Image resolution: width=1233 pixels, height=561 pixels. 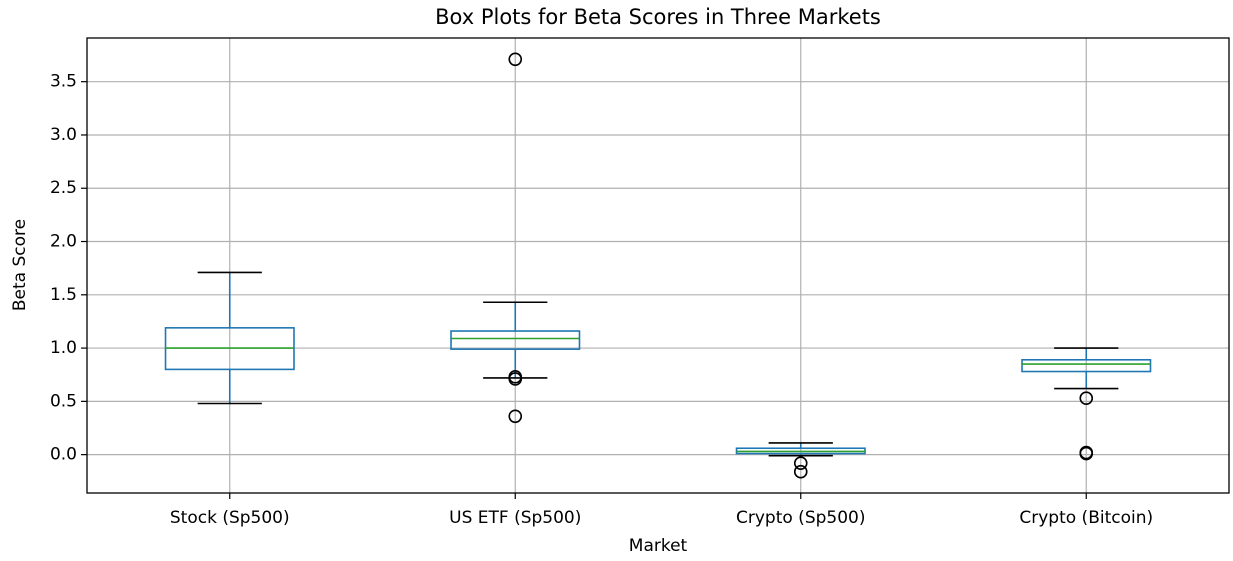 What do you see at coordinates (63, 82) in the screenshot?
I see `y-tick-label: 3.5` at bounding box center [63, 82].